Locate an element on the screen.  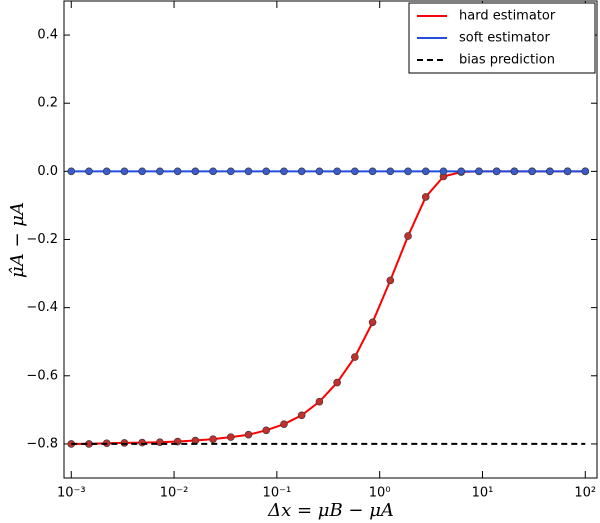
legend-label: soft estimator is located at coordinates (504, 38).